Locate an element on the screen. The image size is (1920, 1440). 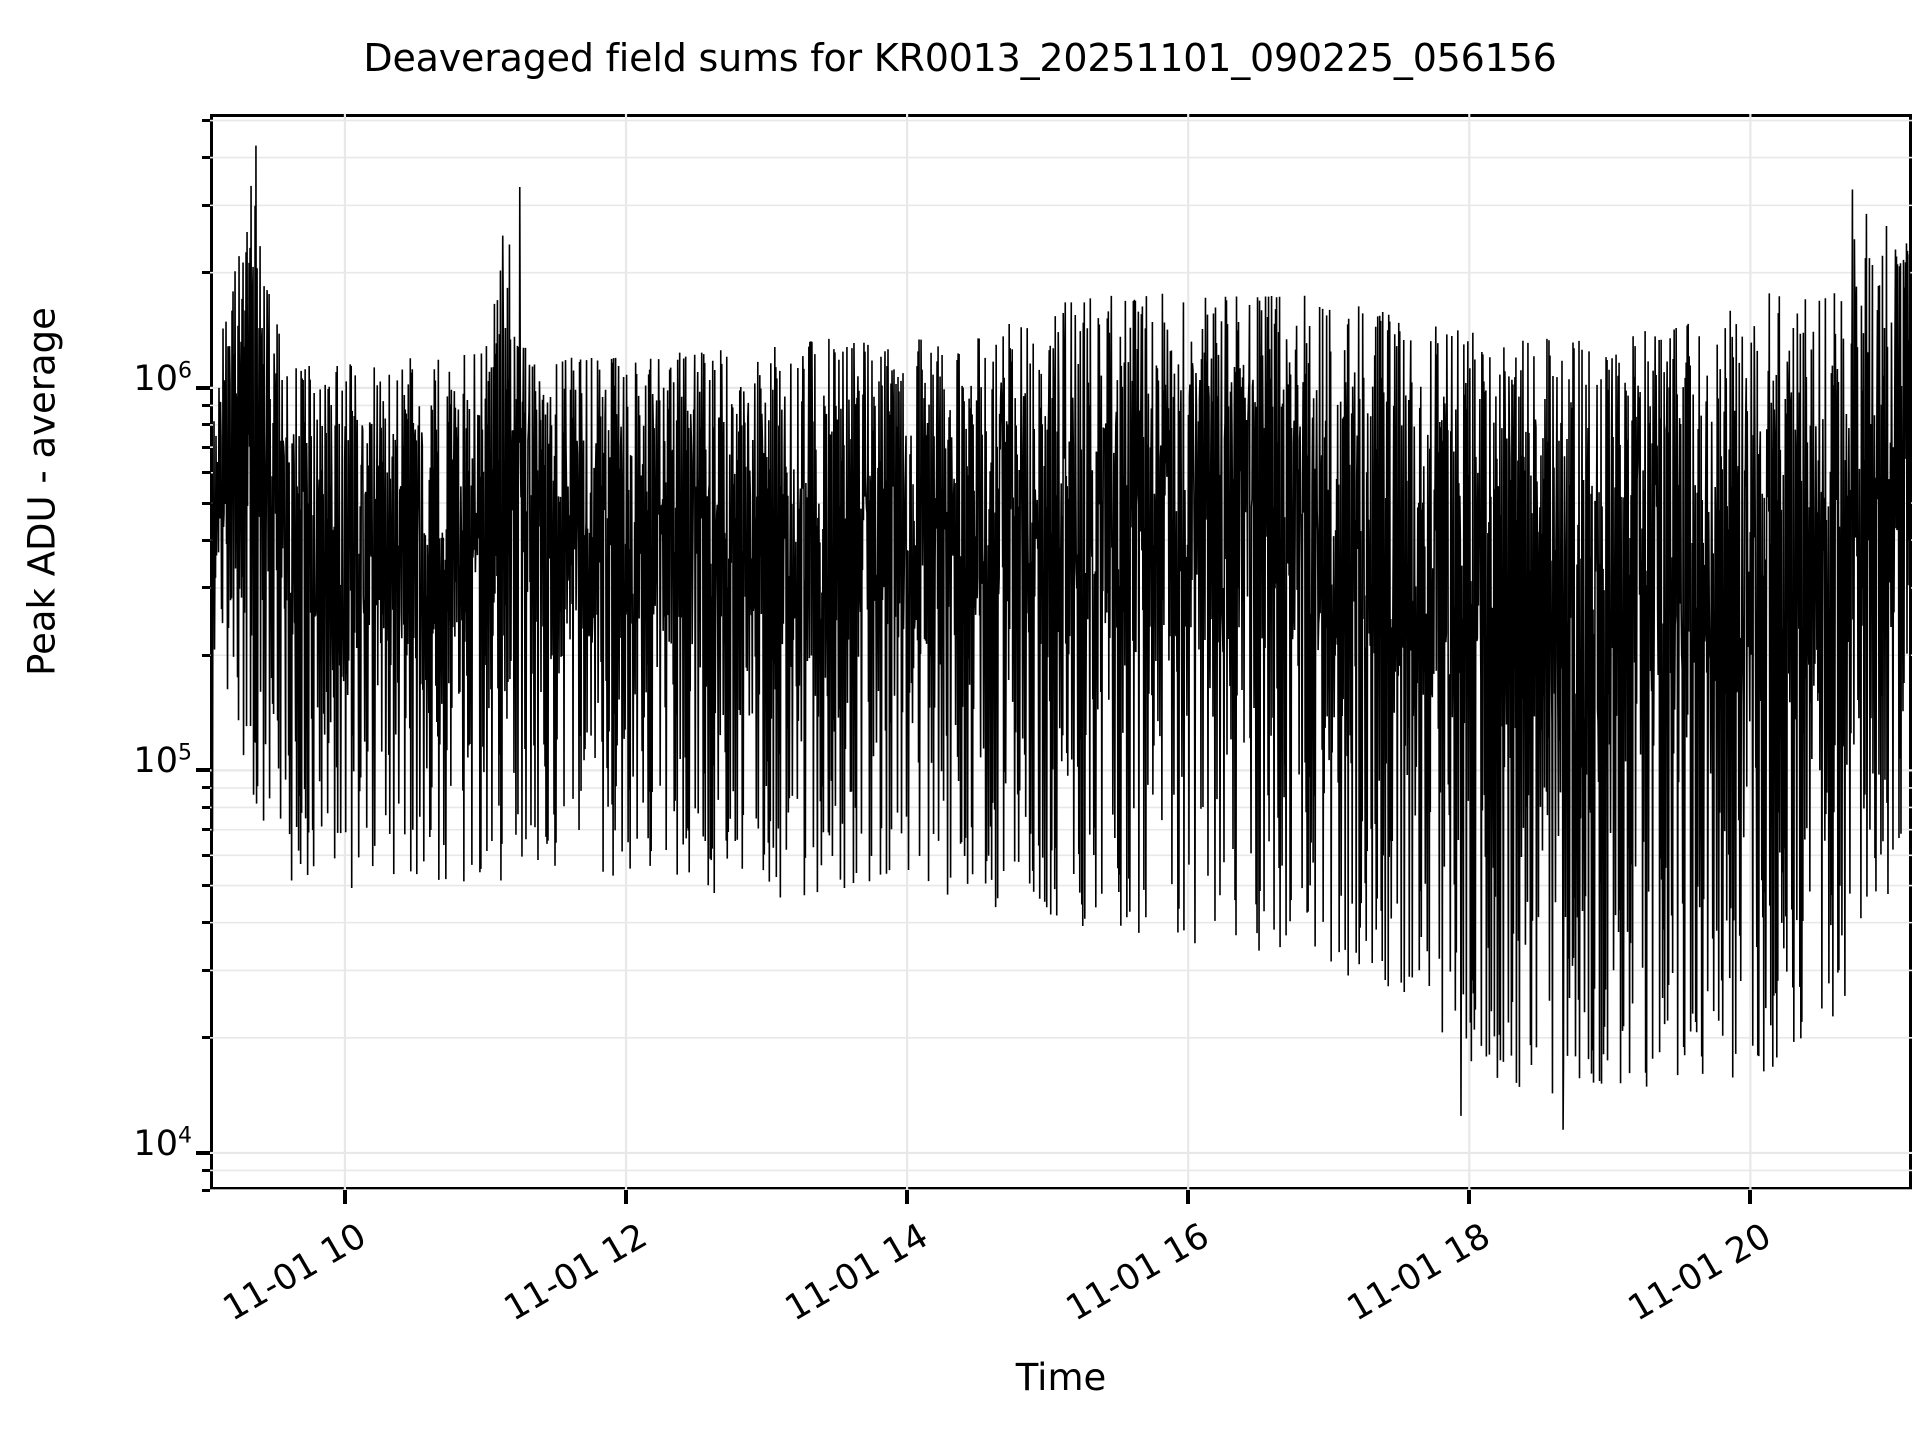
y-tick-exponent: 6 is located at coordinates (184, 371).